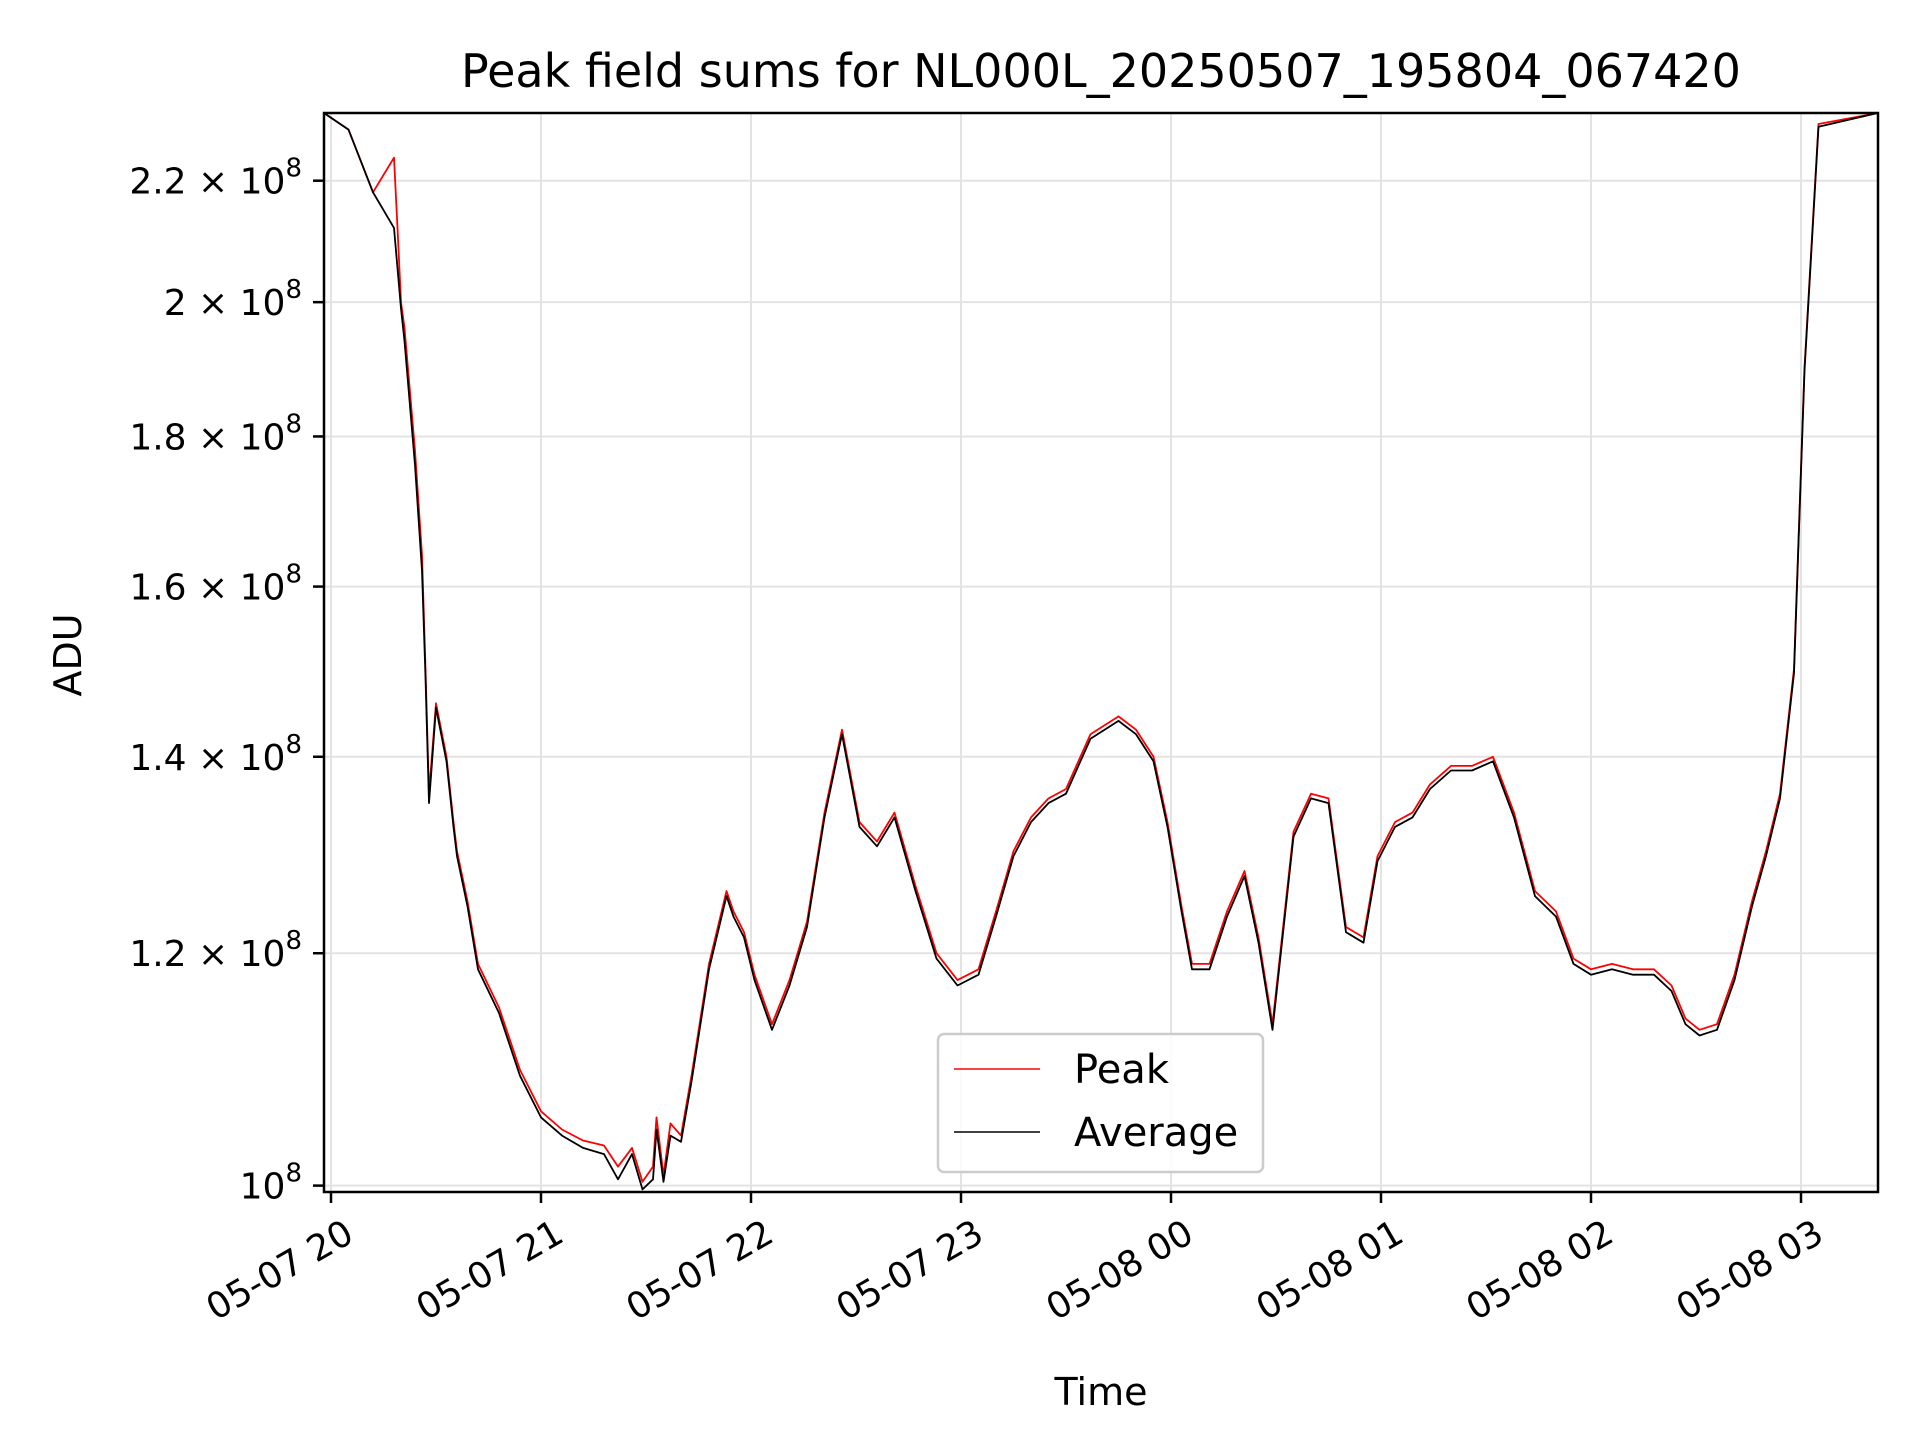 This screenshot has width=1920, height=1440. Describe the element at coordinates (68, 654) in the screenshot. I see `y-axis-label: ADU` at that location.